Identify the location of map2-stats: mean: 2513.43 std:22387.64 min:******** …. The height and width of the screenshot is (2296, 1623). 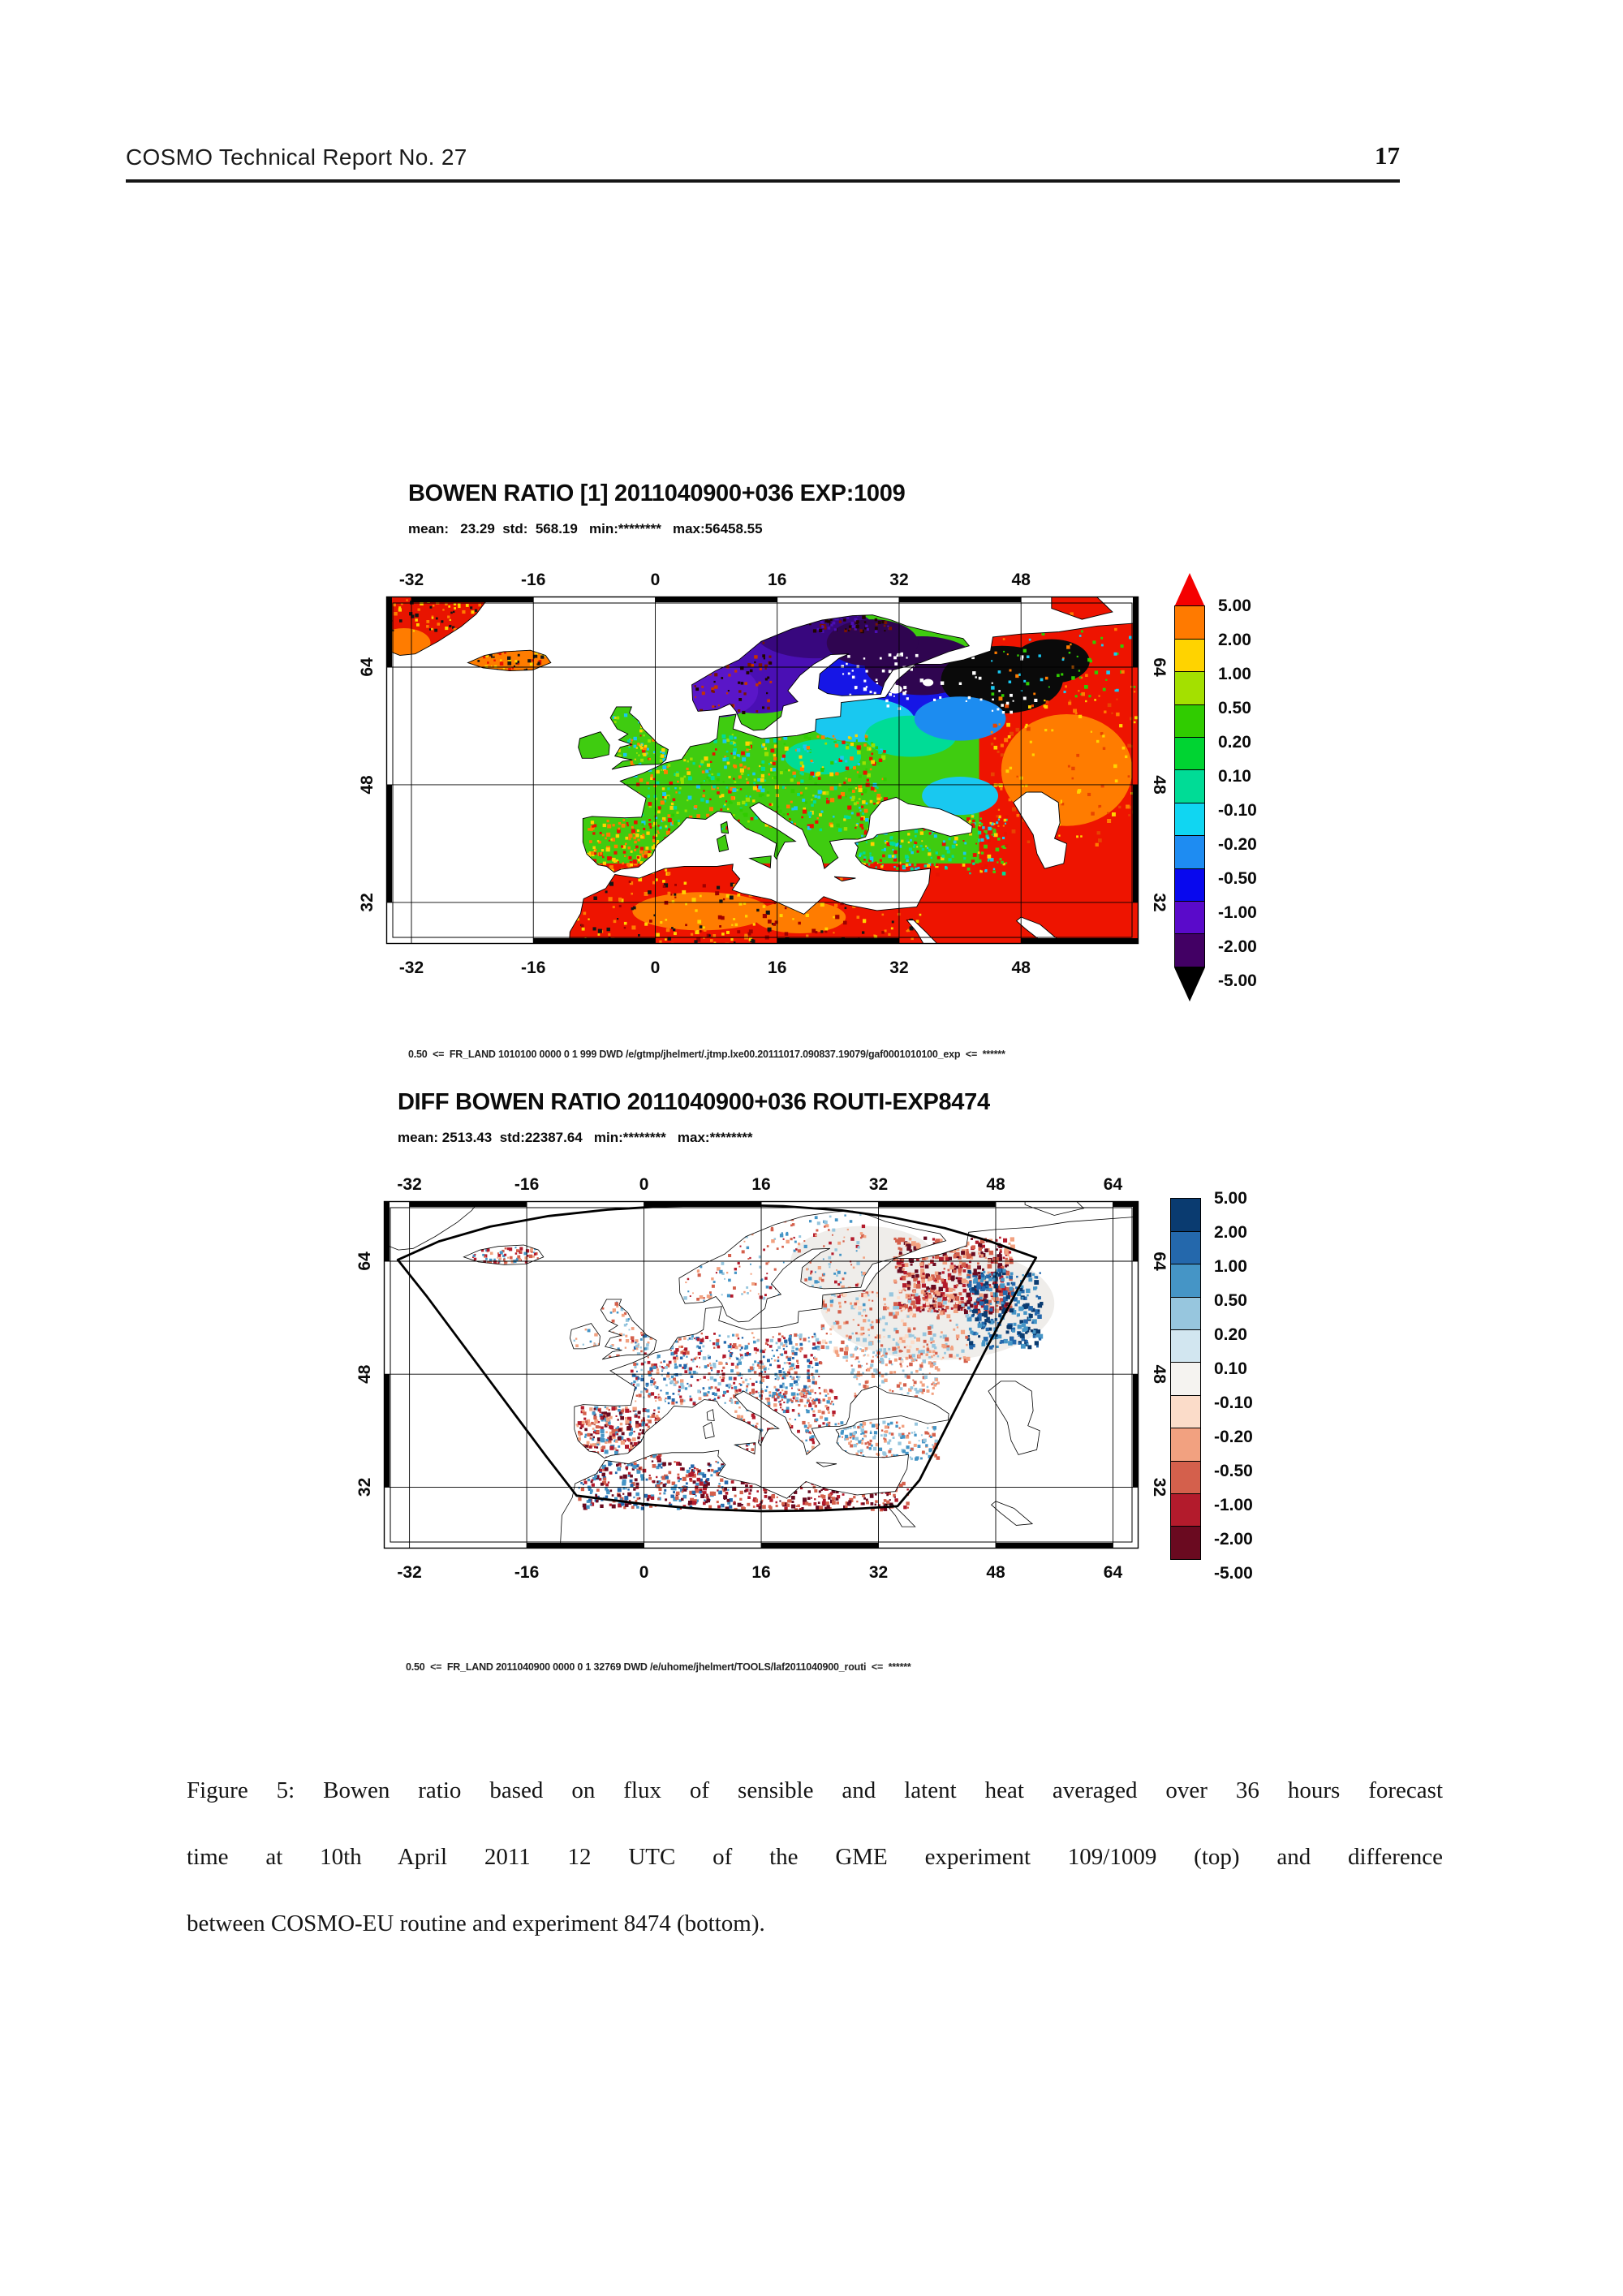
(575, 1137).